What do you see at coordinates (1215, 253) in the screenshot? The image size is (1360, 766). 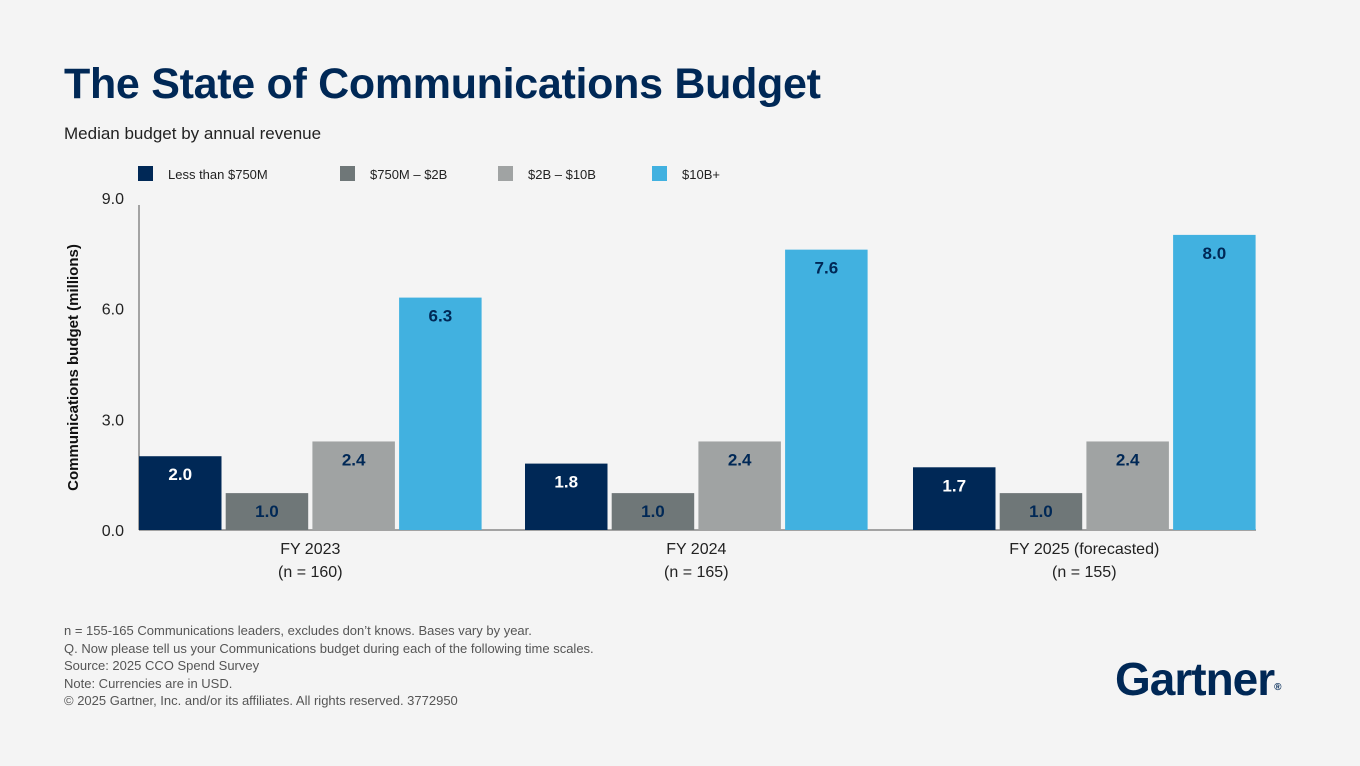 I see `data-label: 8.0` at bounding box center [1215, 253].